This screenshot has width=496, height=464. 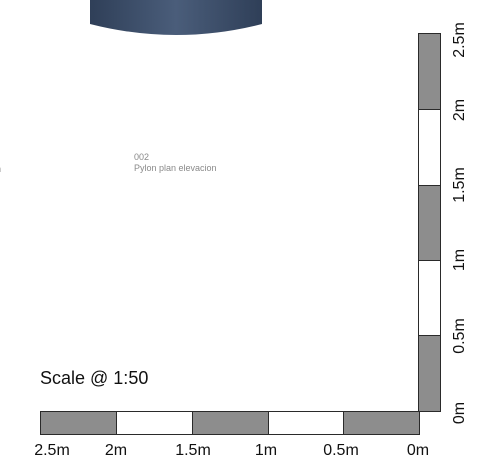 What do you see at coordinates (52, 450) in the screenshot?
I see `h-tick-label: 2.5m` at bounding box center [52, 450].